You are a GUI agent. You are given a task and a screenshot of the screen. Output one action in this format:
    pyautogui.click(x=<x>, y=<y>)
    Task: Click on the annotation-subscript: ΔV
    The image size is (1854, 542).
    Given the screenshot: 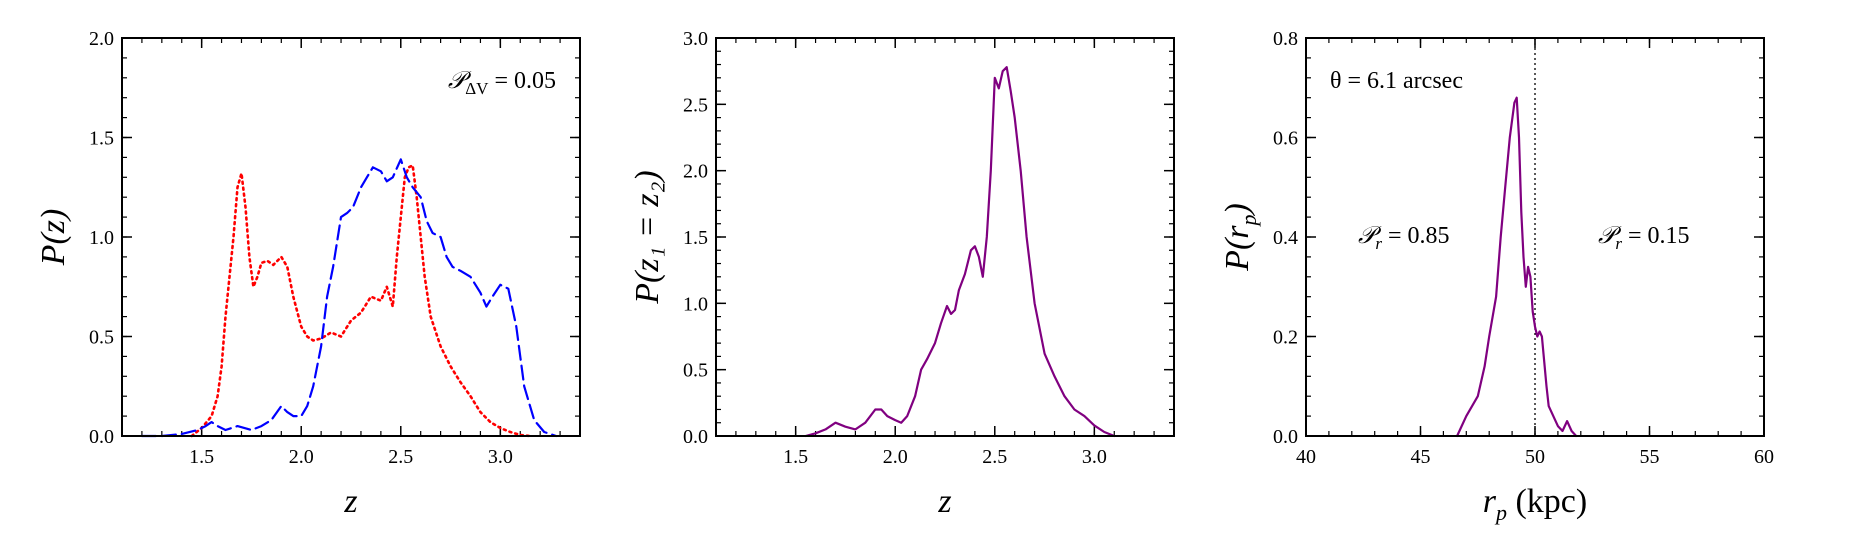 What is the action you would take?
    pyautogui.click(x=477, y=88)
    